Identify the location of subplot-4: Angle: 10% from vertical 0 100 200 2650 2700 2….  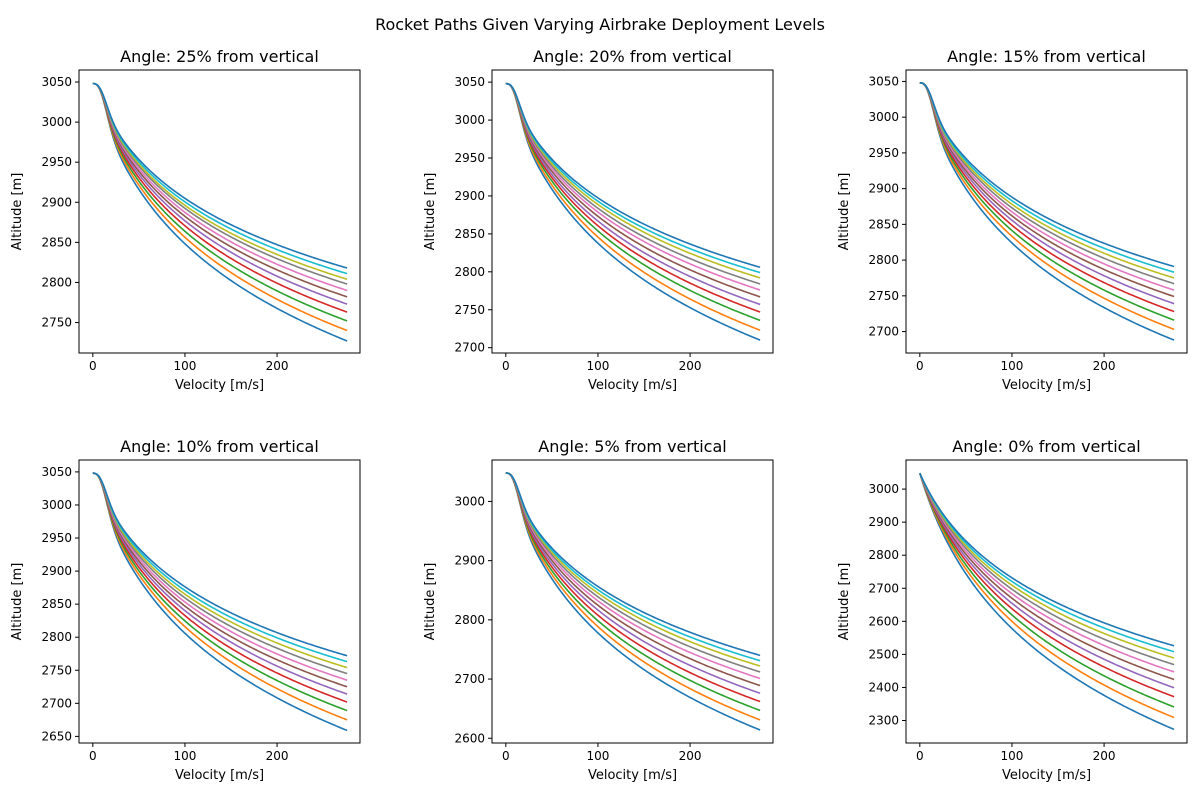
(185, 610).